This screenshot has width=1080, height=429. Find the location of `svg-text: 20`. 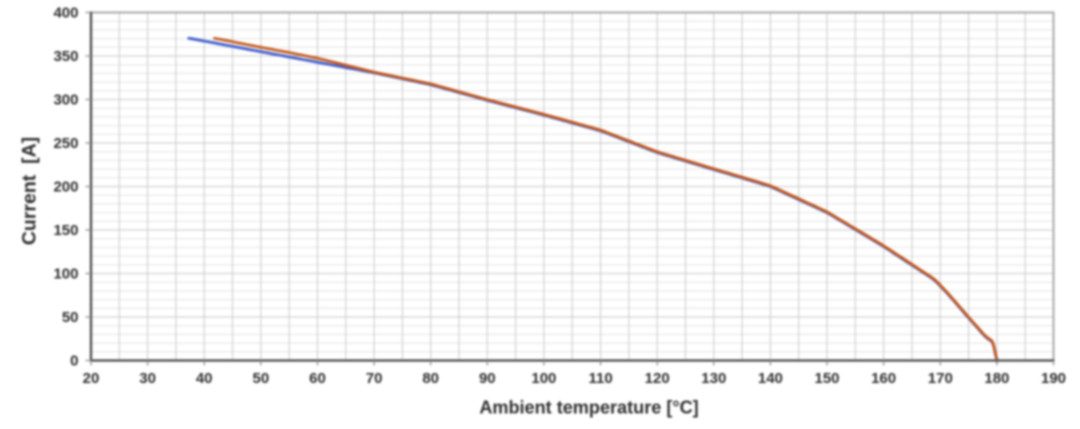

svg-text: 20 is located at coordinates (91, 378).